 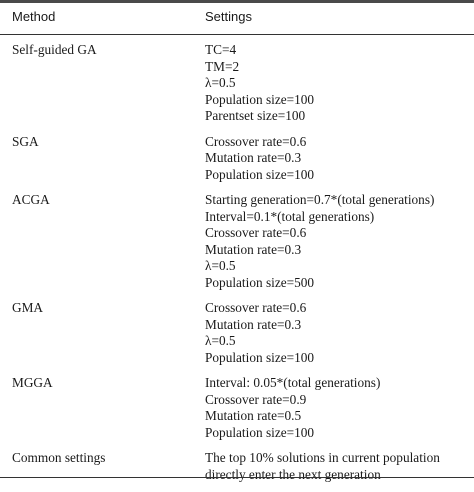 I want to click on row-method: Common settings, so click(x=59, y=457).